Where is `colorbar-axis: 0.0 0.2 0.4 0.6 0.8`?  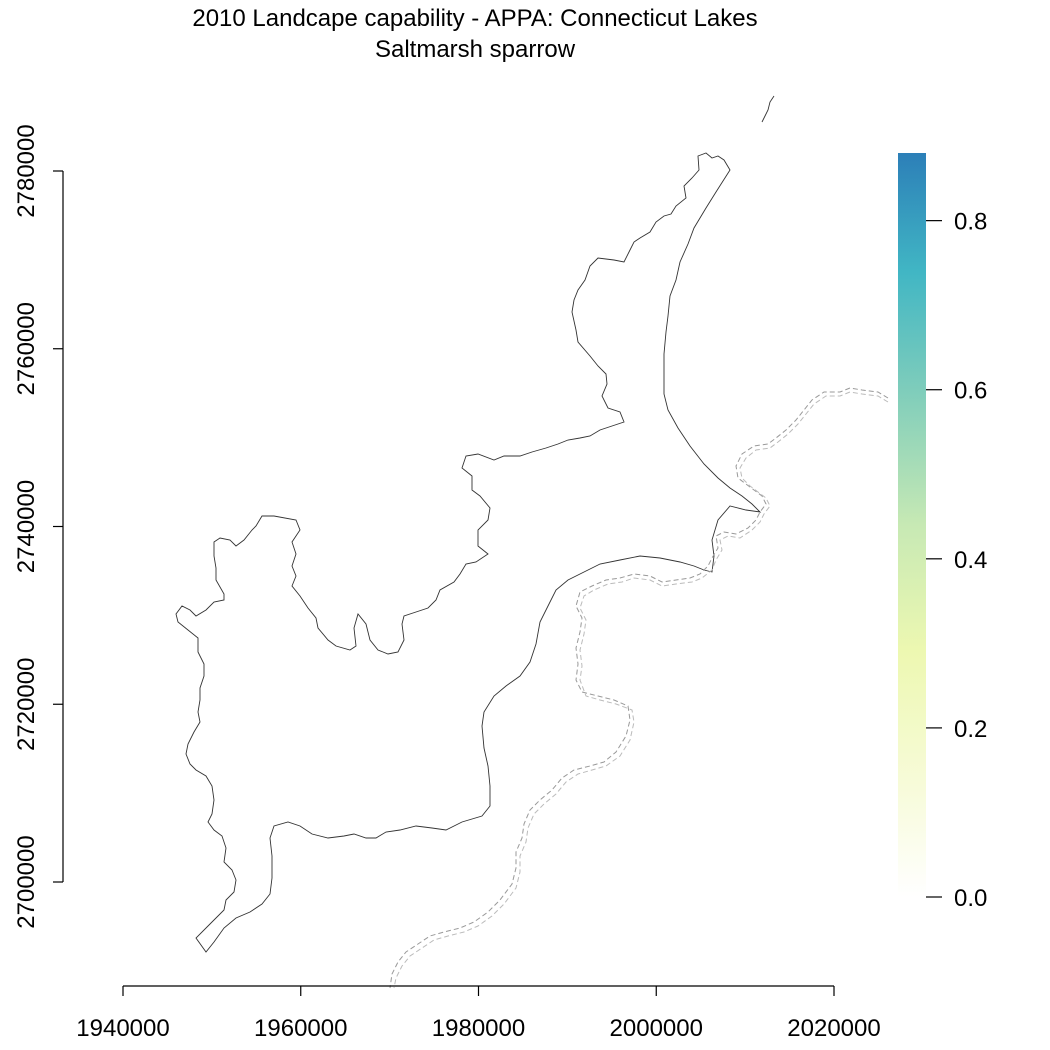
colorbar-axis: 0.0 0.2 0.4 0.6 0.8 is located at coordinates (956, 560).